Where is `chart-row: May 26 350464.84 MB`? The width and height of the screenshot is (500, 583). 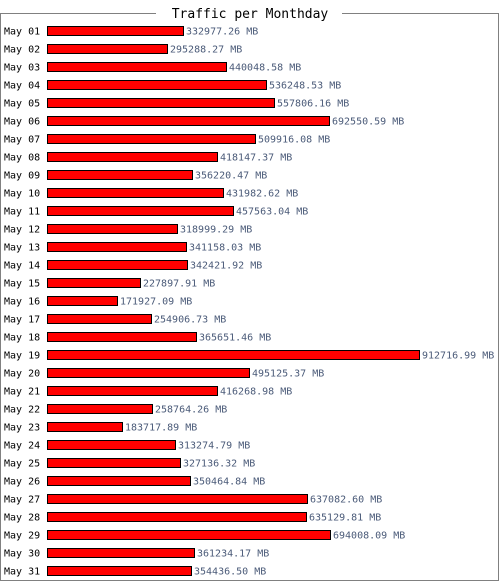
chart-row: May 26 350464.84 MB is located at coordinates (134, 482).